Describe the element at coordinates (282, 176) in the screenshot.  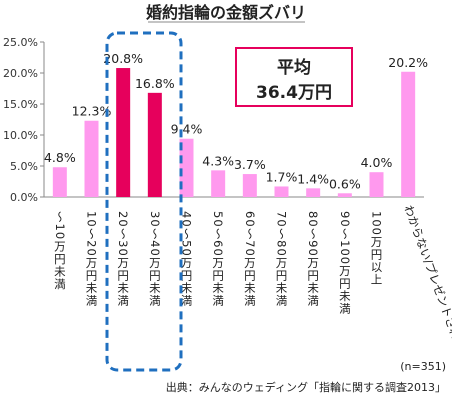
I see `data-label-8: 1.7%` at that location.